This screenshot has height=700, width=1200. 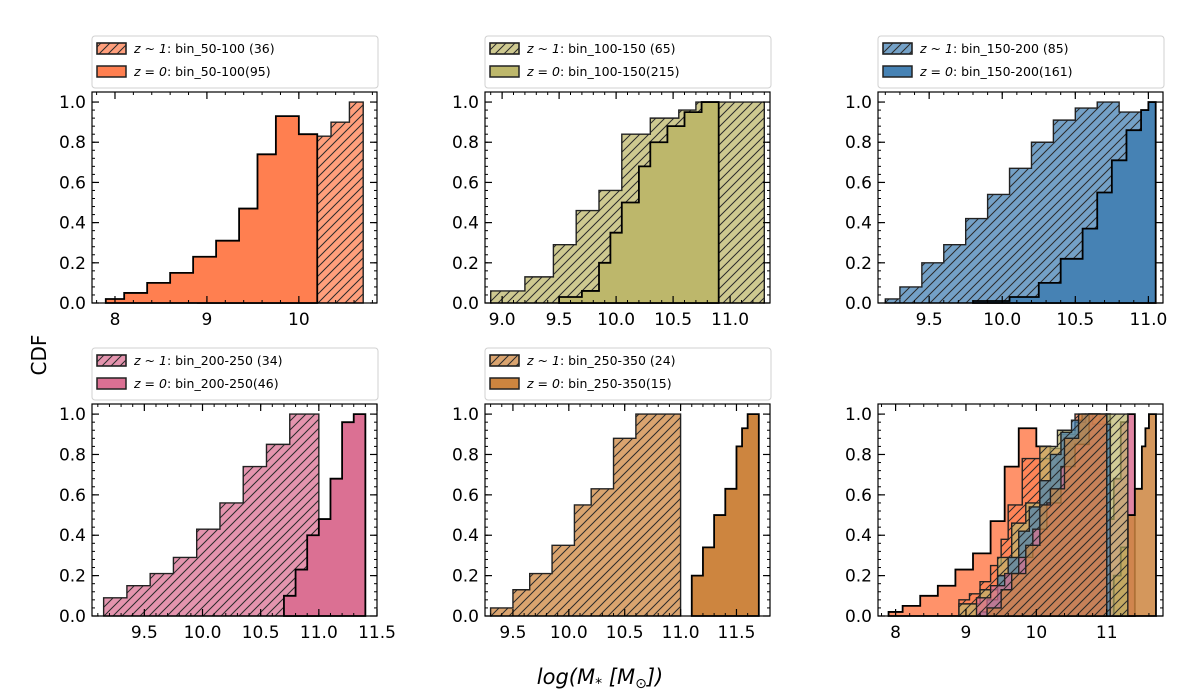 What do you see at coordinates (618, 677) in the screenshot?
I see `x-axis-label-unit-open: [M` at bounding box center [618, 677].